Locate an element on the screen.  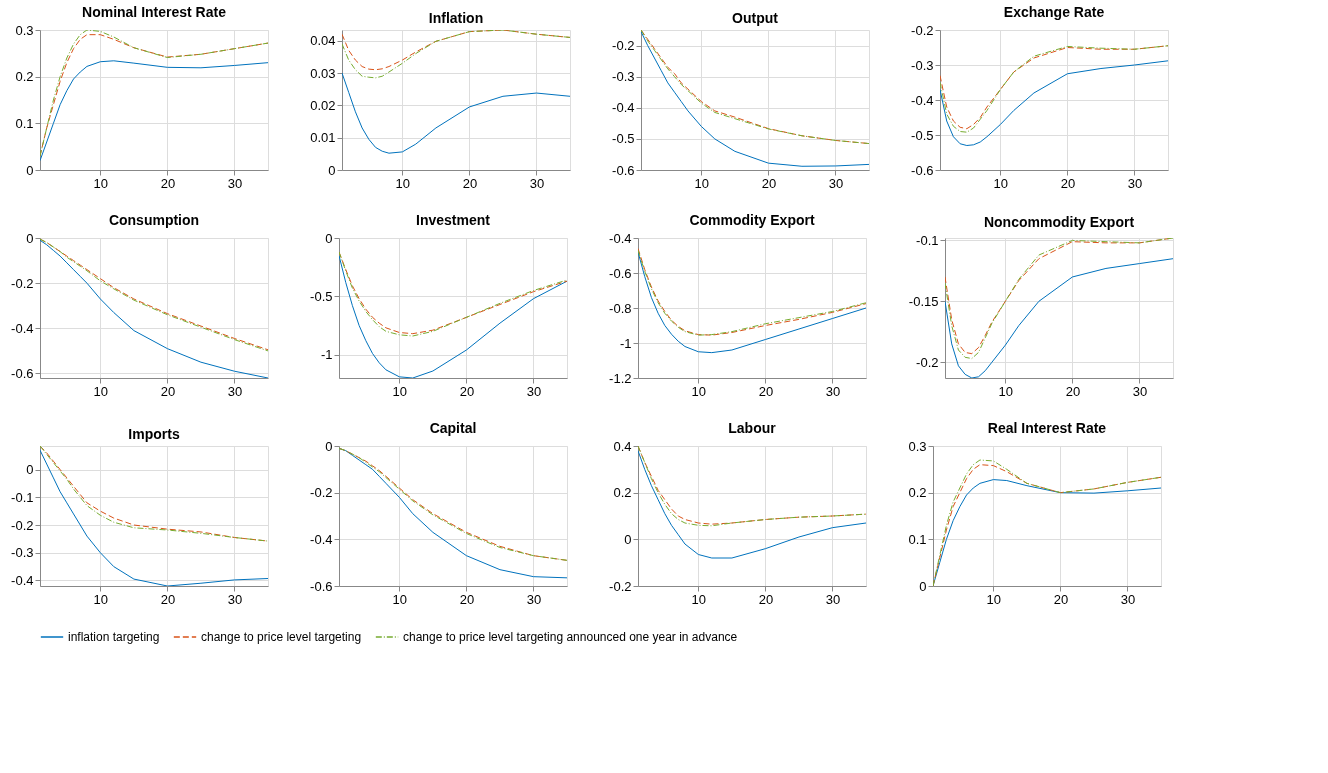
y-tick-label: -1.2 is located at coordinates (620, 378).